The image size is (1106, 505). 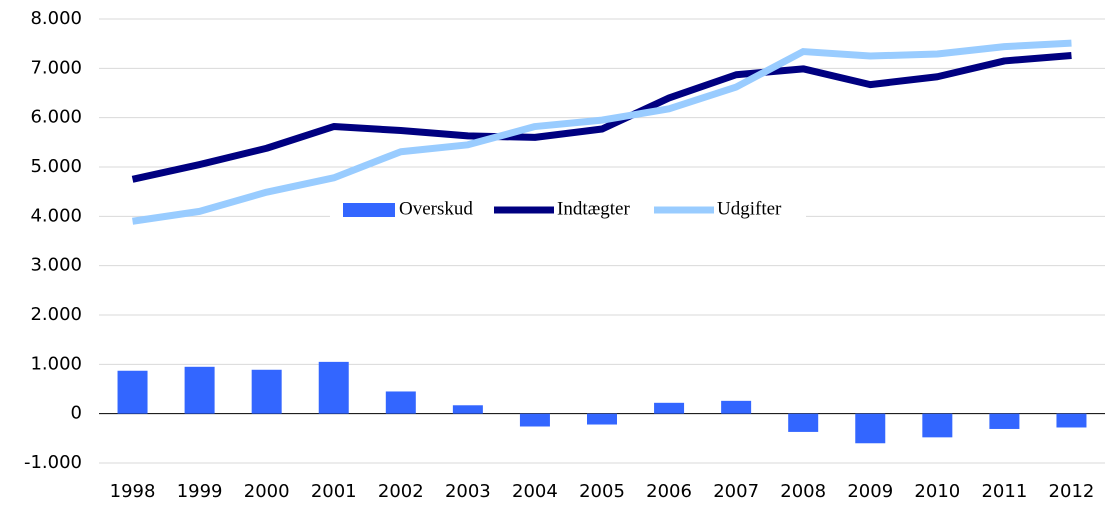 I want to click on y-tick-label: 6.000, so click(x=56, y=117).